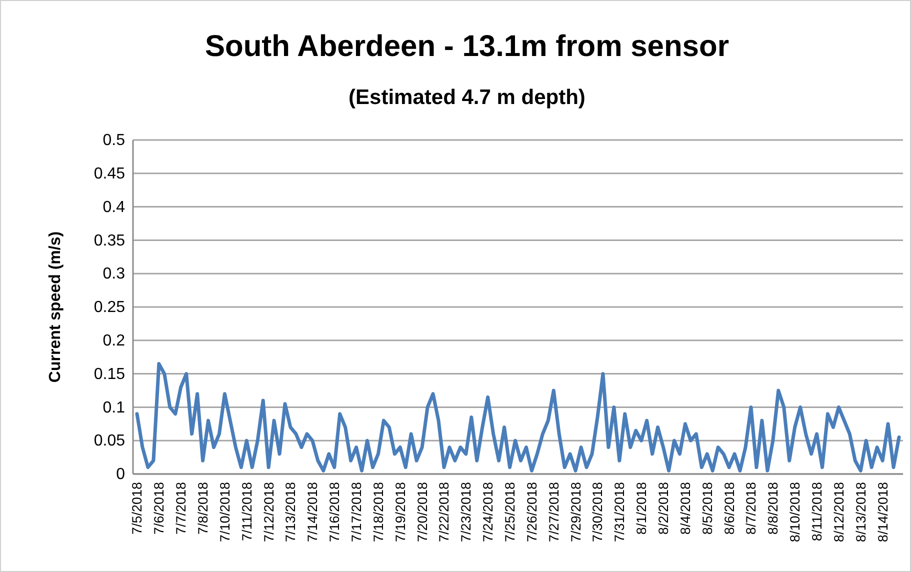  What do you see at coordinates (378, 512) in the screenshot?
I see `x-tick-label: 7/18/2018` at bounding box center [378, 512].